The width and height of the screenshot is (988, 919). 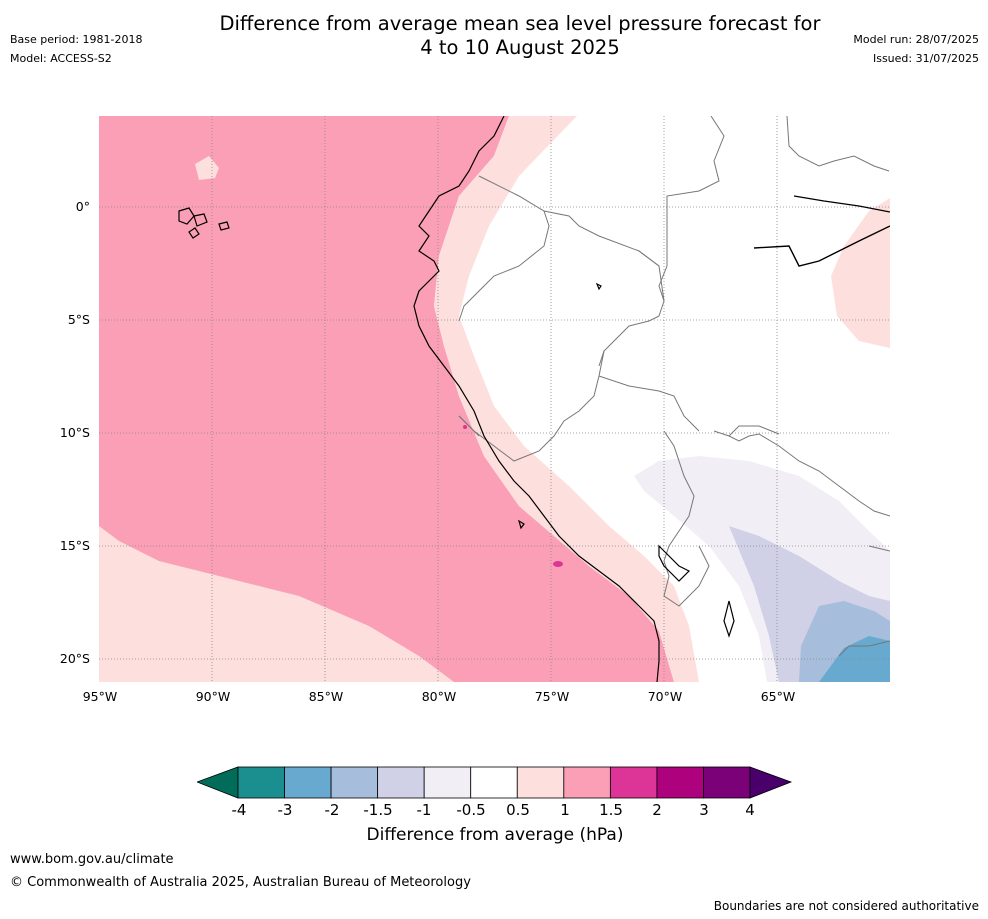 I want to click on colorbar-tick-neg4: -4, so click(x=239, y=810).